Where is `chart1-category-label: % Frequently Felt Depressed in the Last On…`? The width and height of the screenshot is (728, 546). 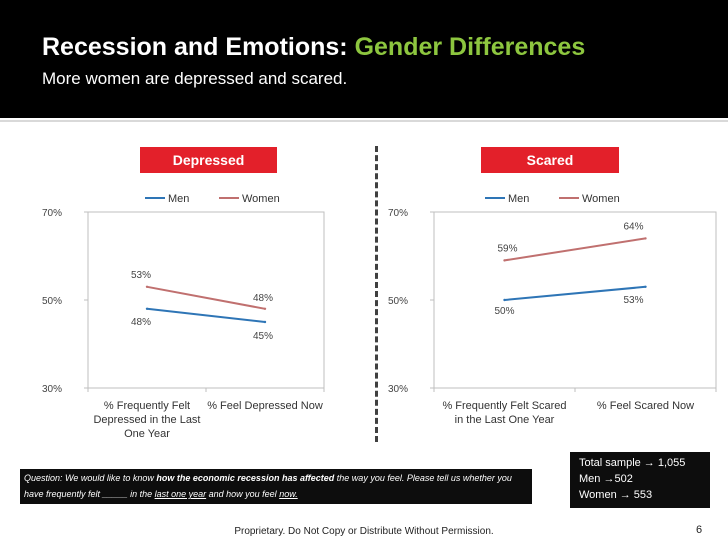
chart1-category-label: % Frequently Felt Depressed in the Last On… is located at coordinates (146, 420).